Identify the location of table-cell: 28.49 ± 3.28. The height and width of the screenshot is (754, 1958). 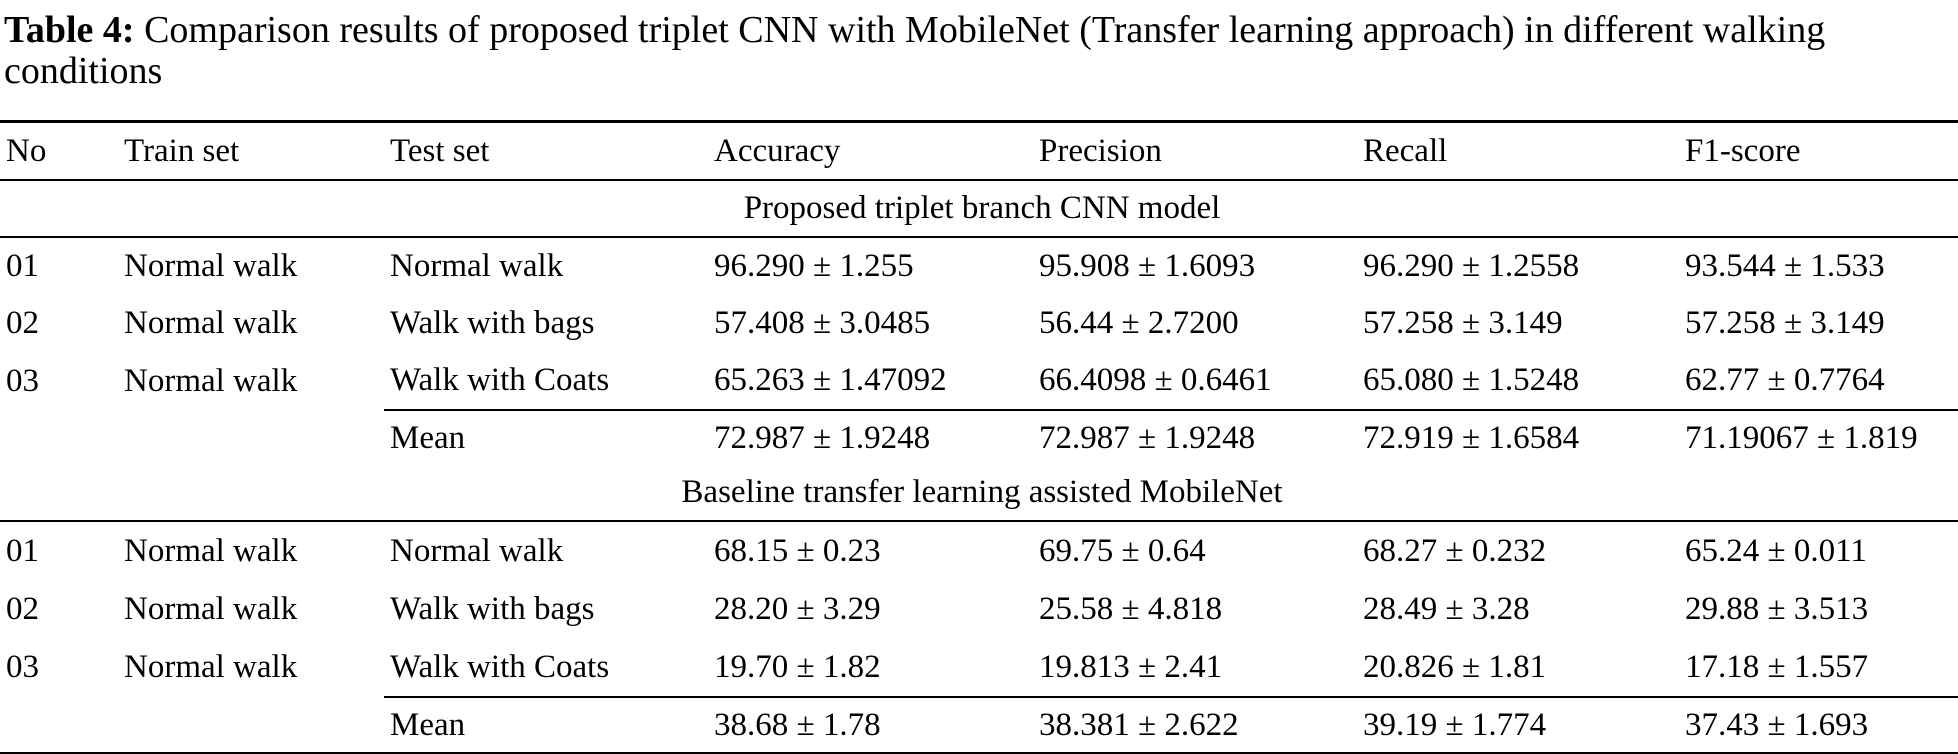
(1446, 608).